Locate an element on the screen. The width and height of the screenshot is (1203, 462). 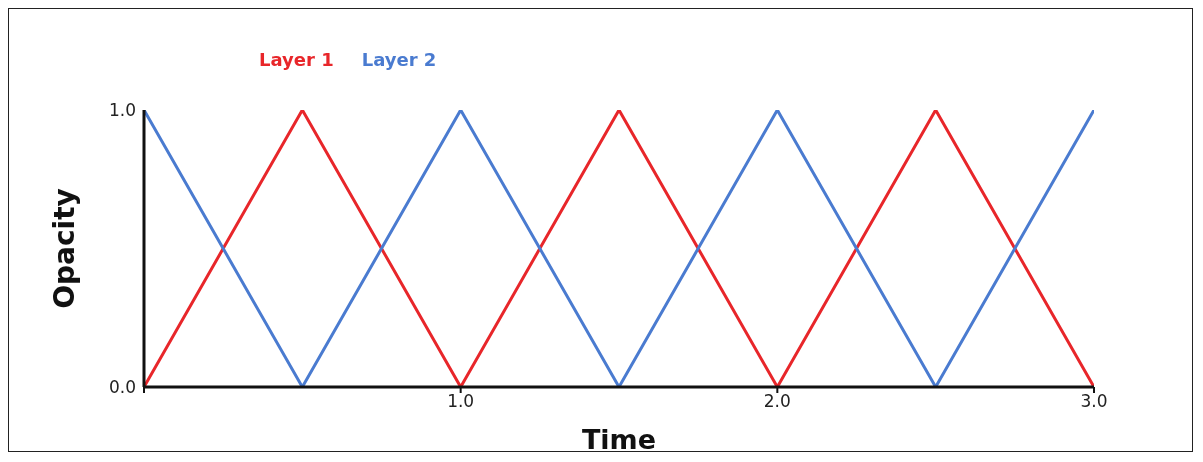
text: Layer 2 is located at coordinates (399, 59).